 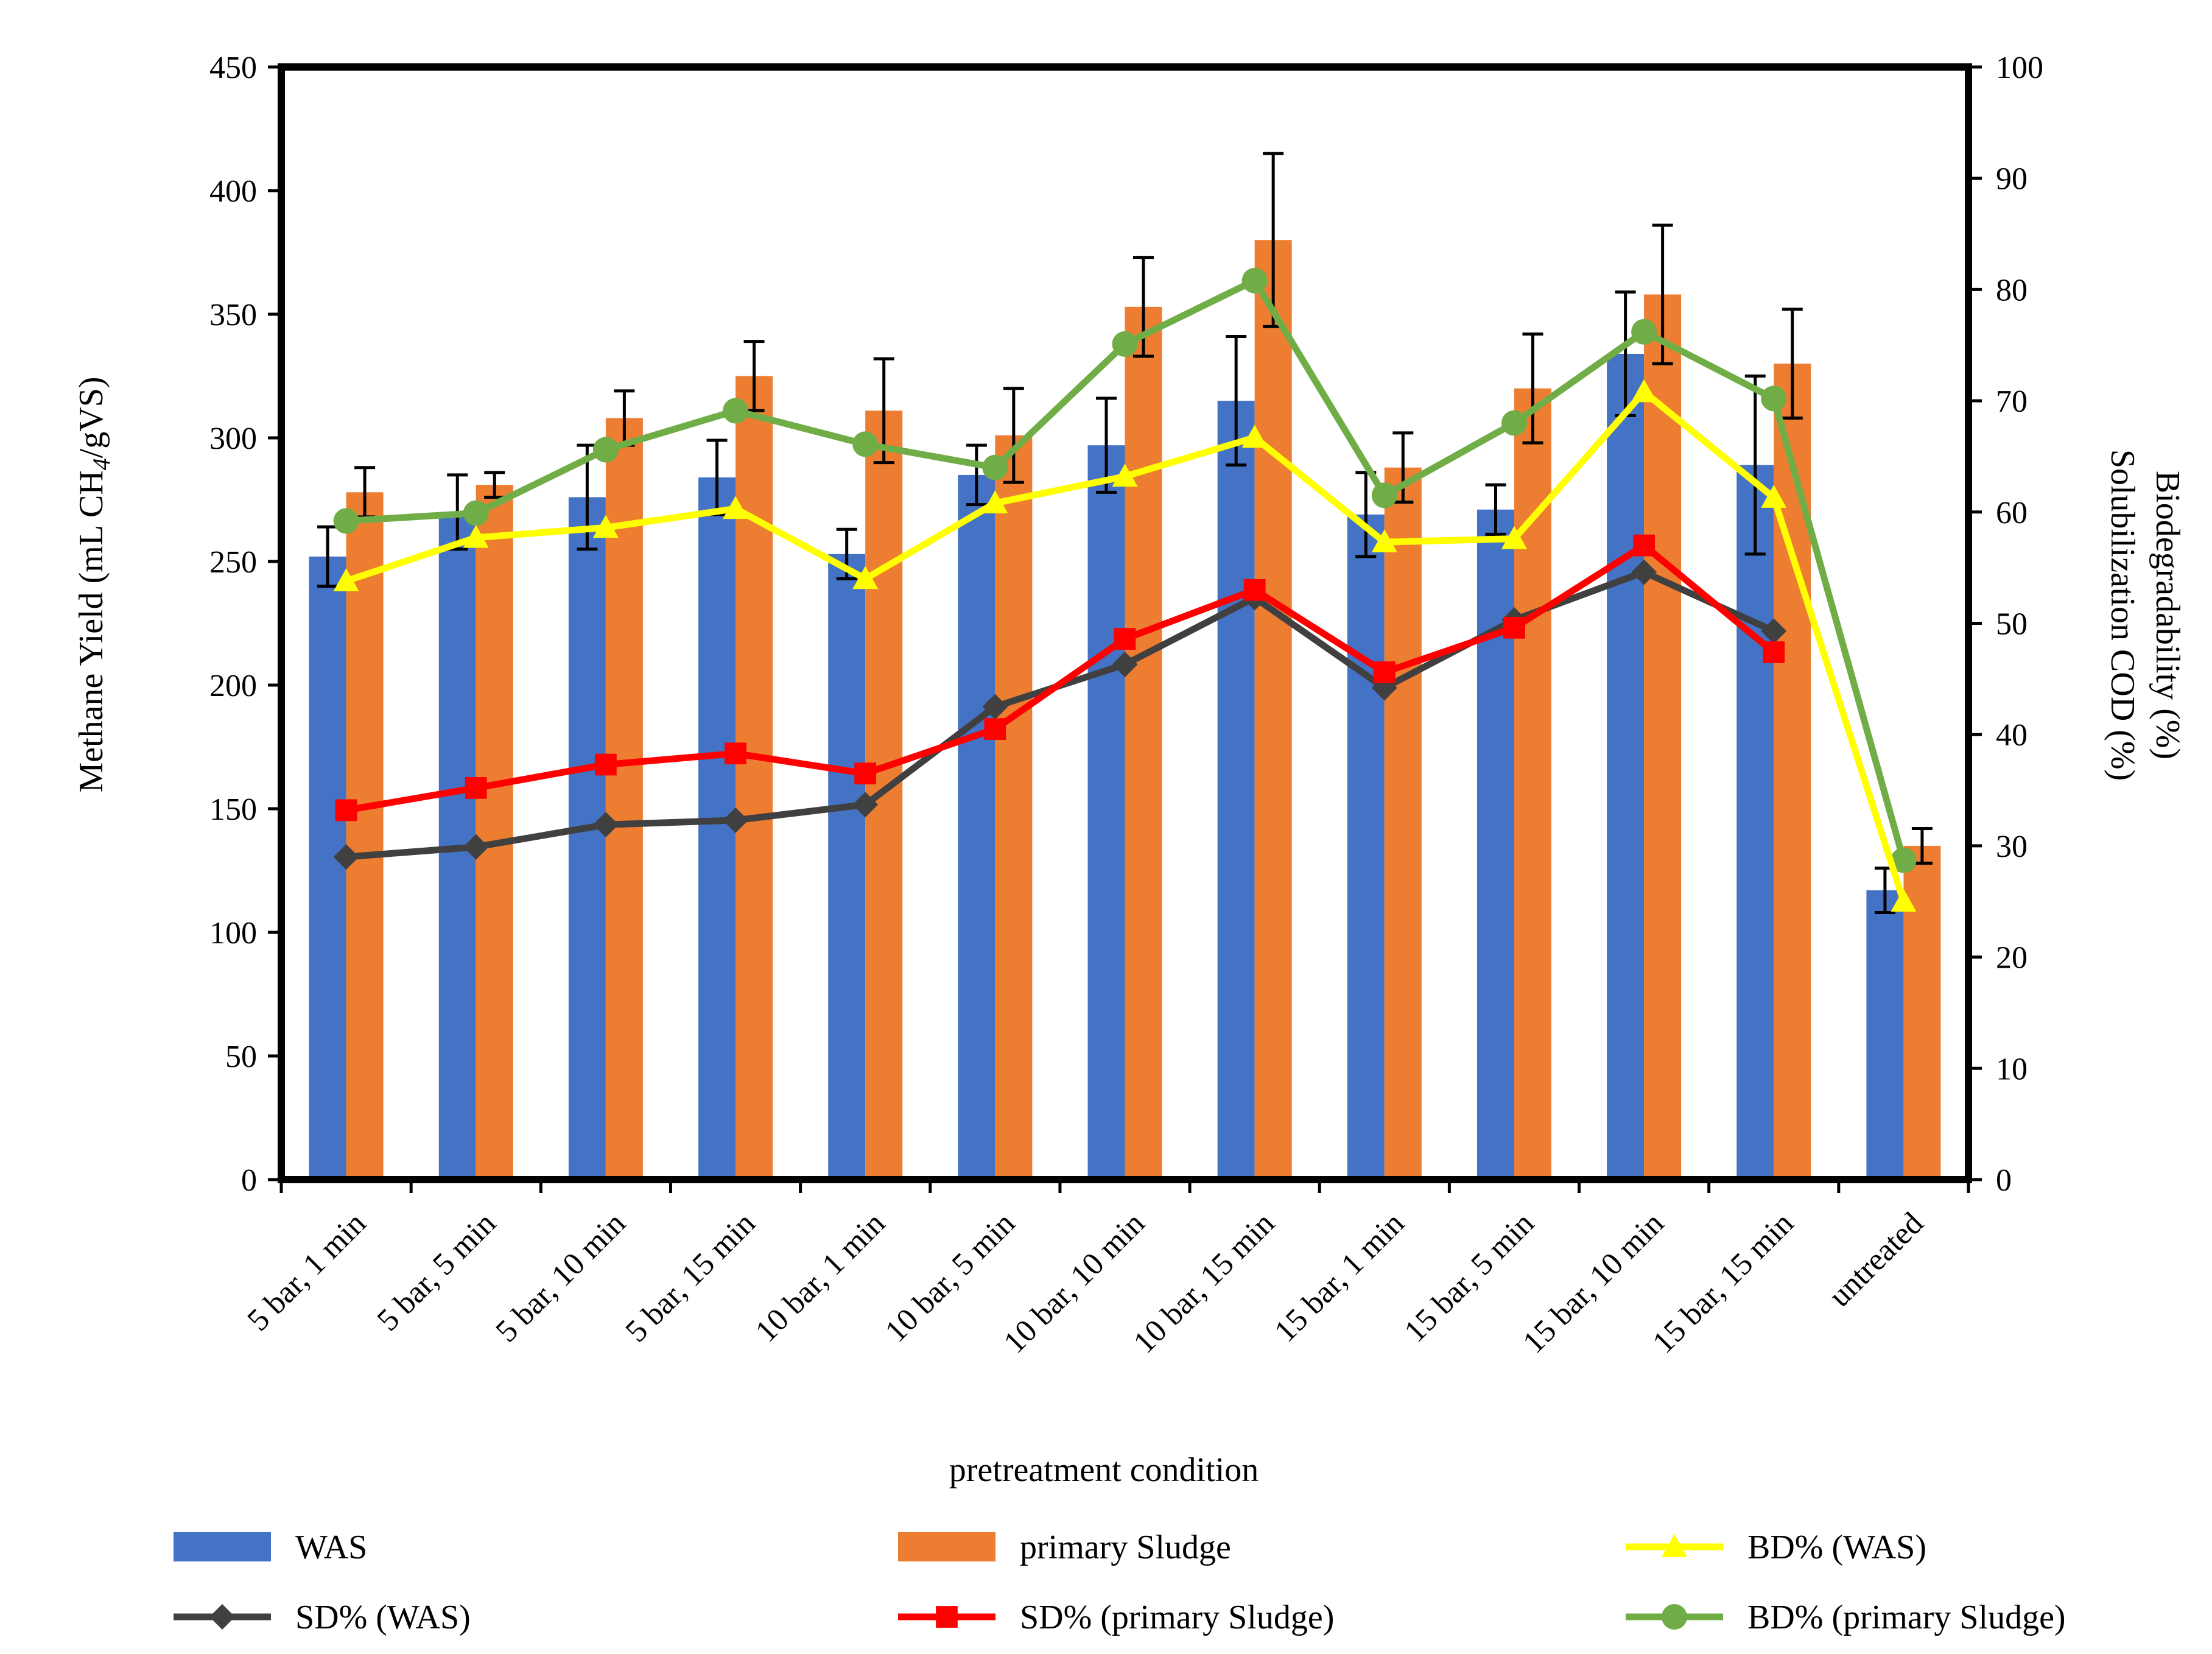 What do you see at coordinates (1846, 1617) in the screenshot?
I see `legend-item-bd-primary-sludge: BD% (primary Sludge)` at bounding box center [1846, 1617].